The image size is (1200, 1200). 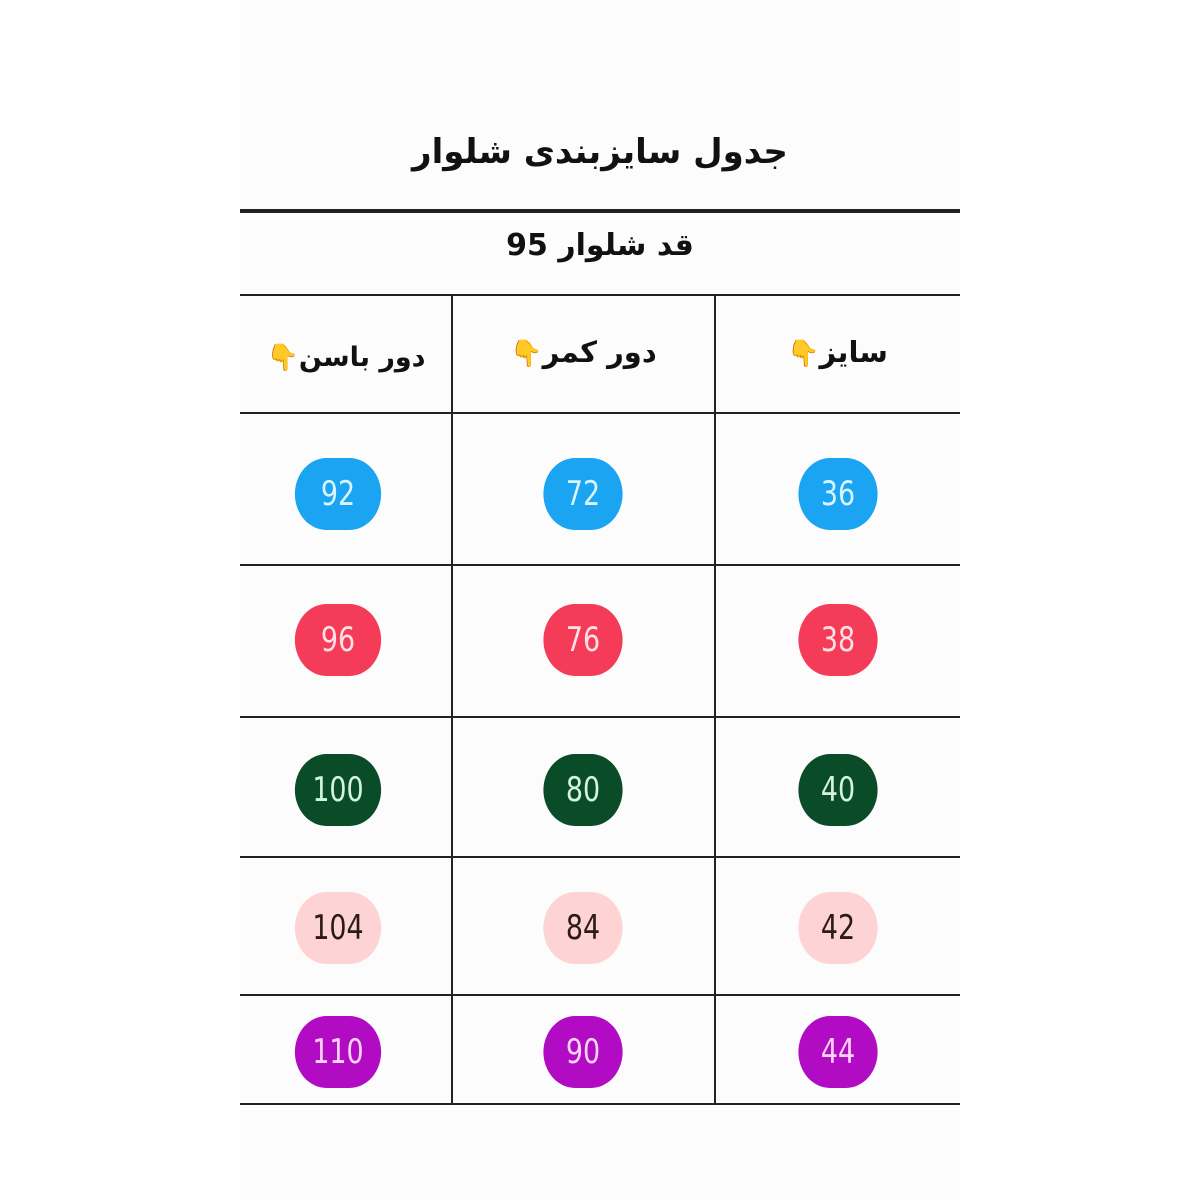 What do you see at coordinates (338, 928) in the screenshot?
I see `hip-value-badge: 104` at bounding box center [338, 928].